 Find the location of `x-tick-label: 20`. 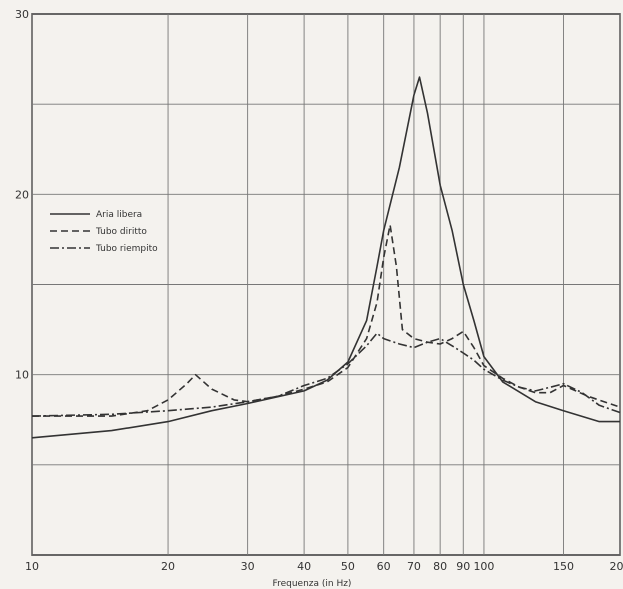

x-tick-label: 20 is located at coordinates (168, 566).